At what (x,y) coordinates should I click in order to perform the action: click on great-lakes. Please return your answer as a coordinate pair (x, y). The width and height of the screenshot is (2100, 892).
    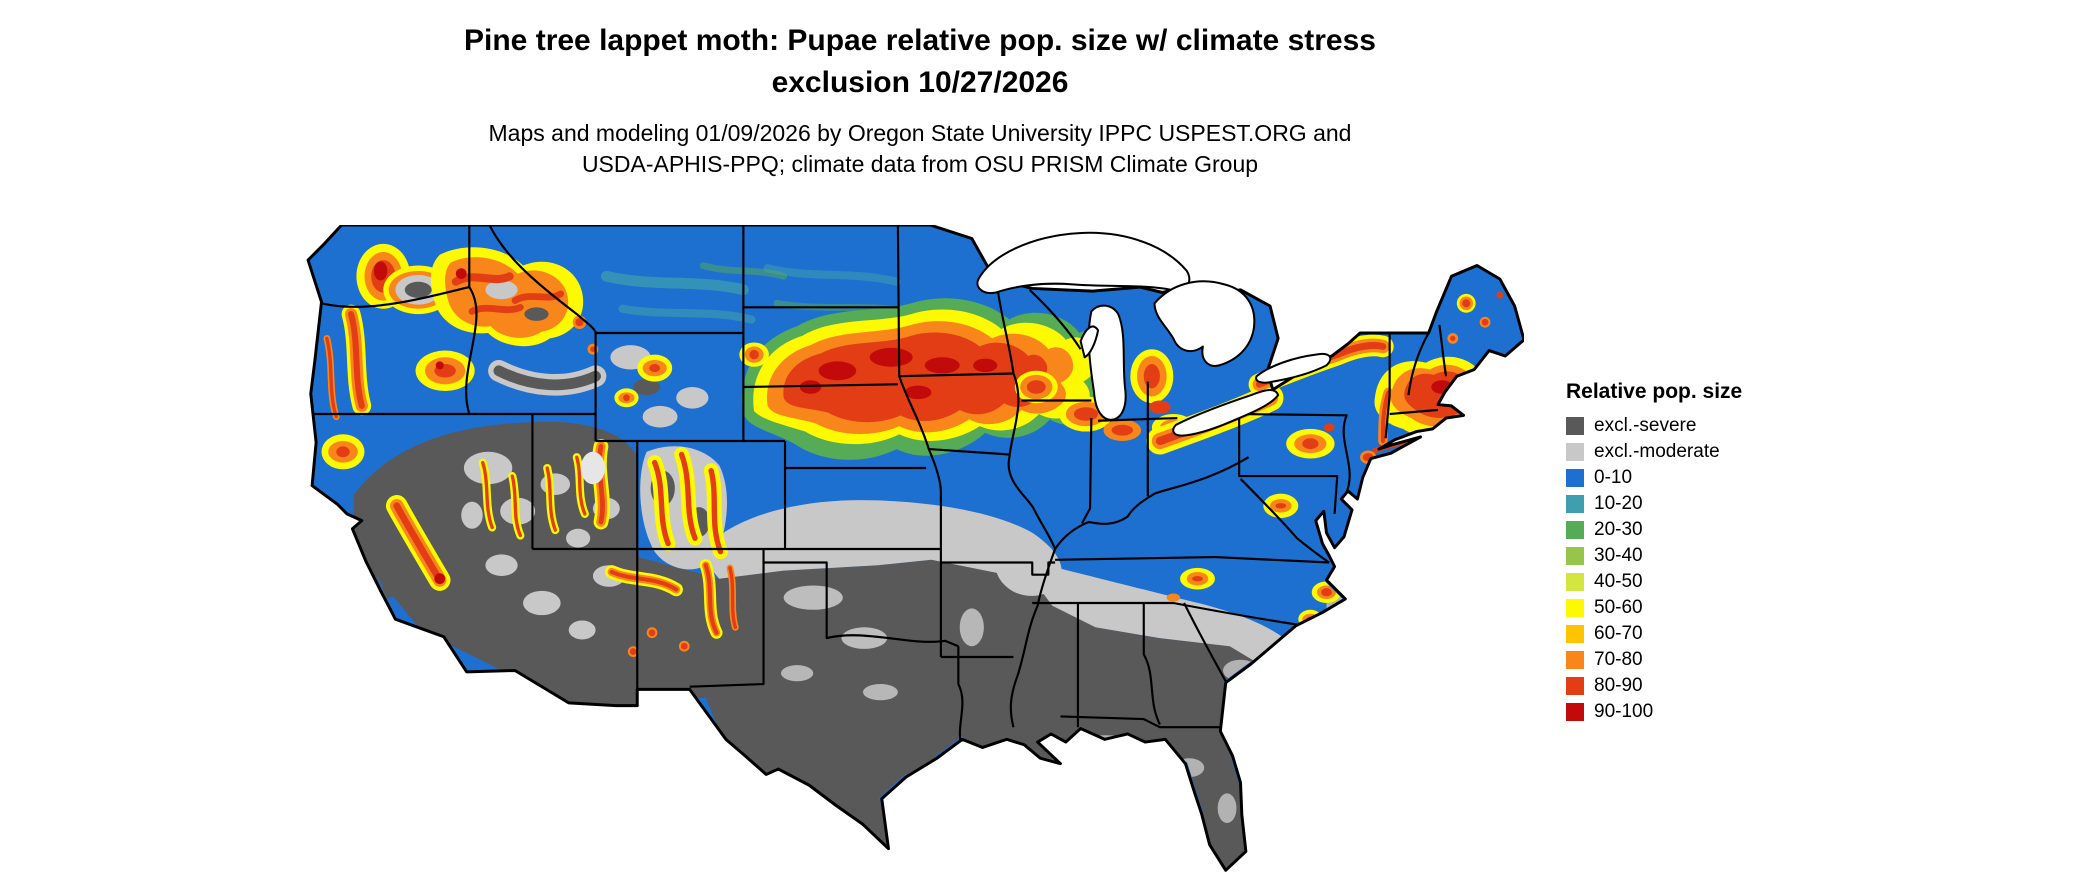
    Looking at the image, I should click on (1154, 334).